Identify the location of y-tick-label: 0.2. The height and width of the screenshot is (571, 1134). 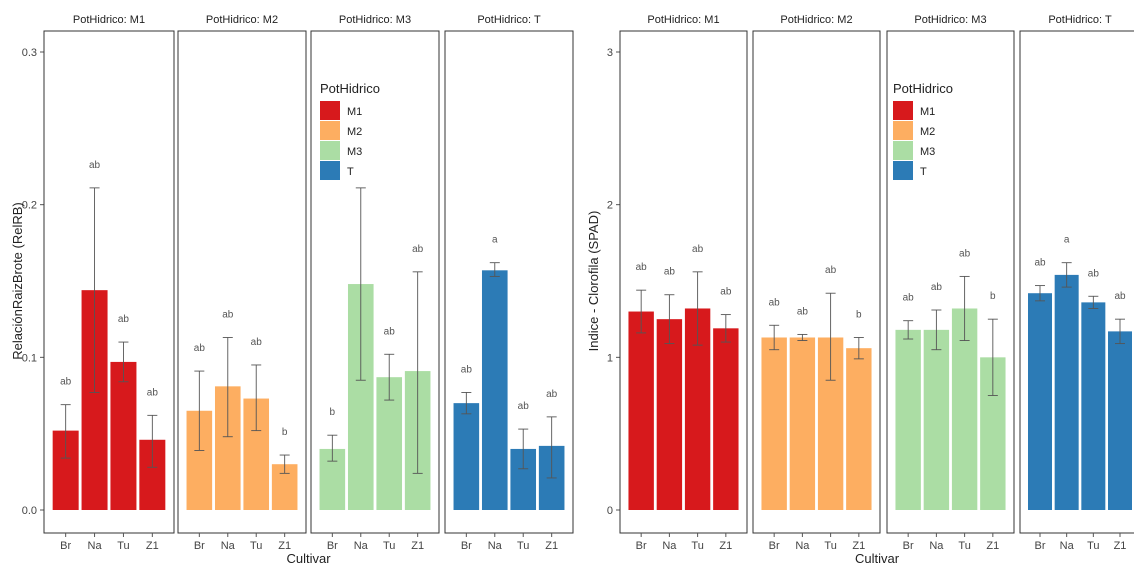
(29, 206).